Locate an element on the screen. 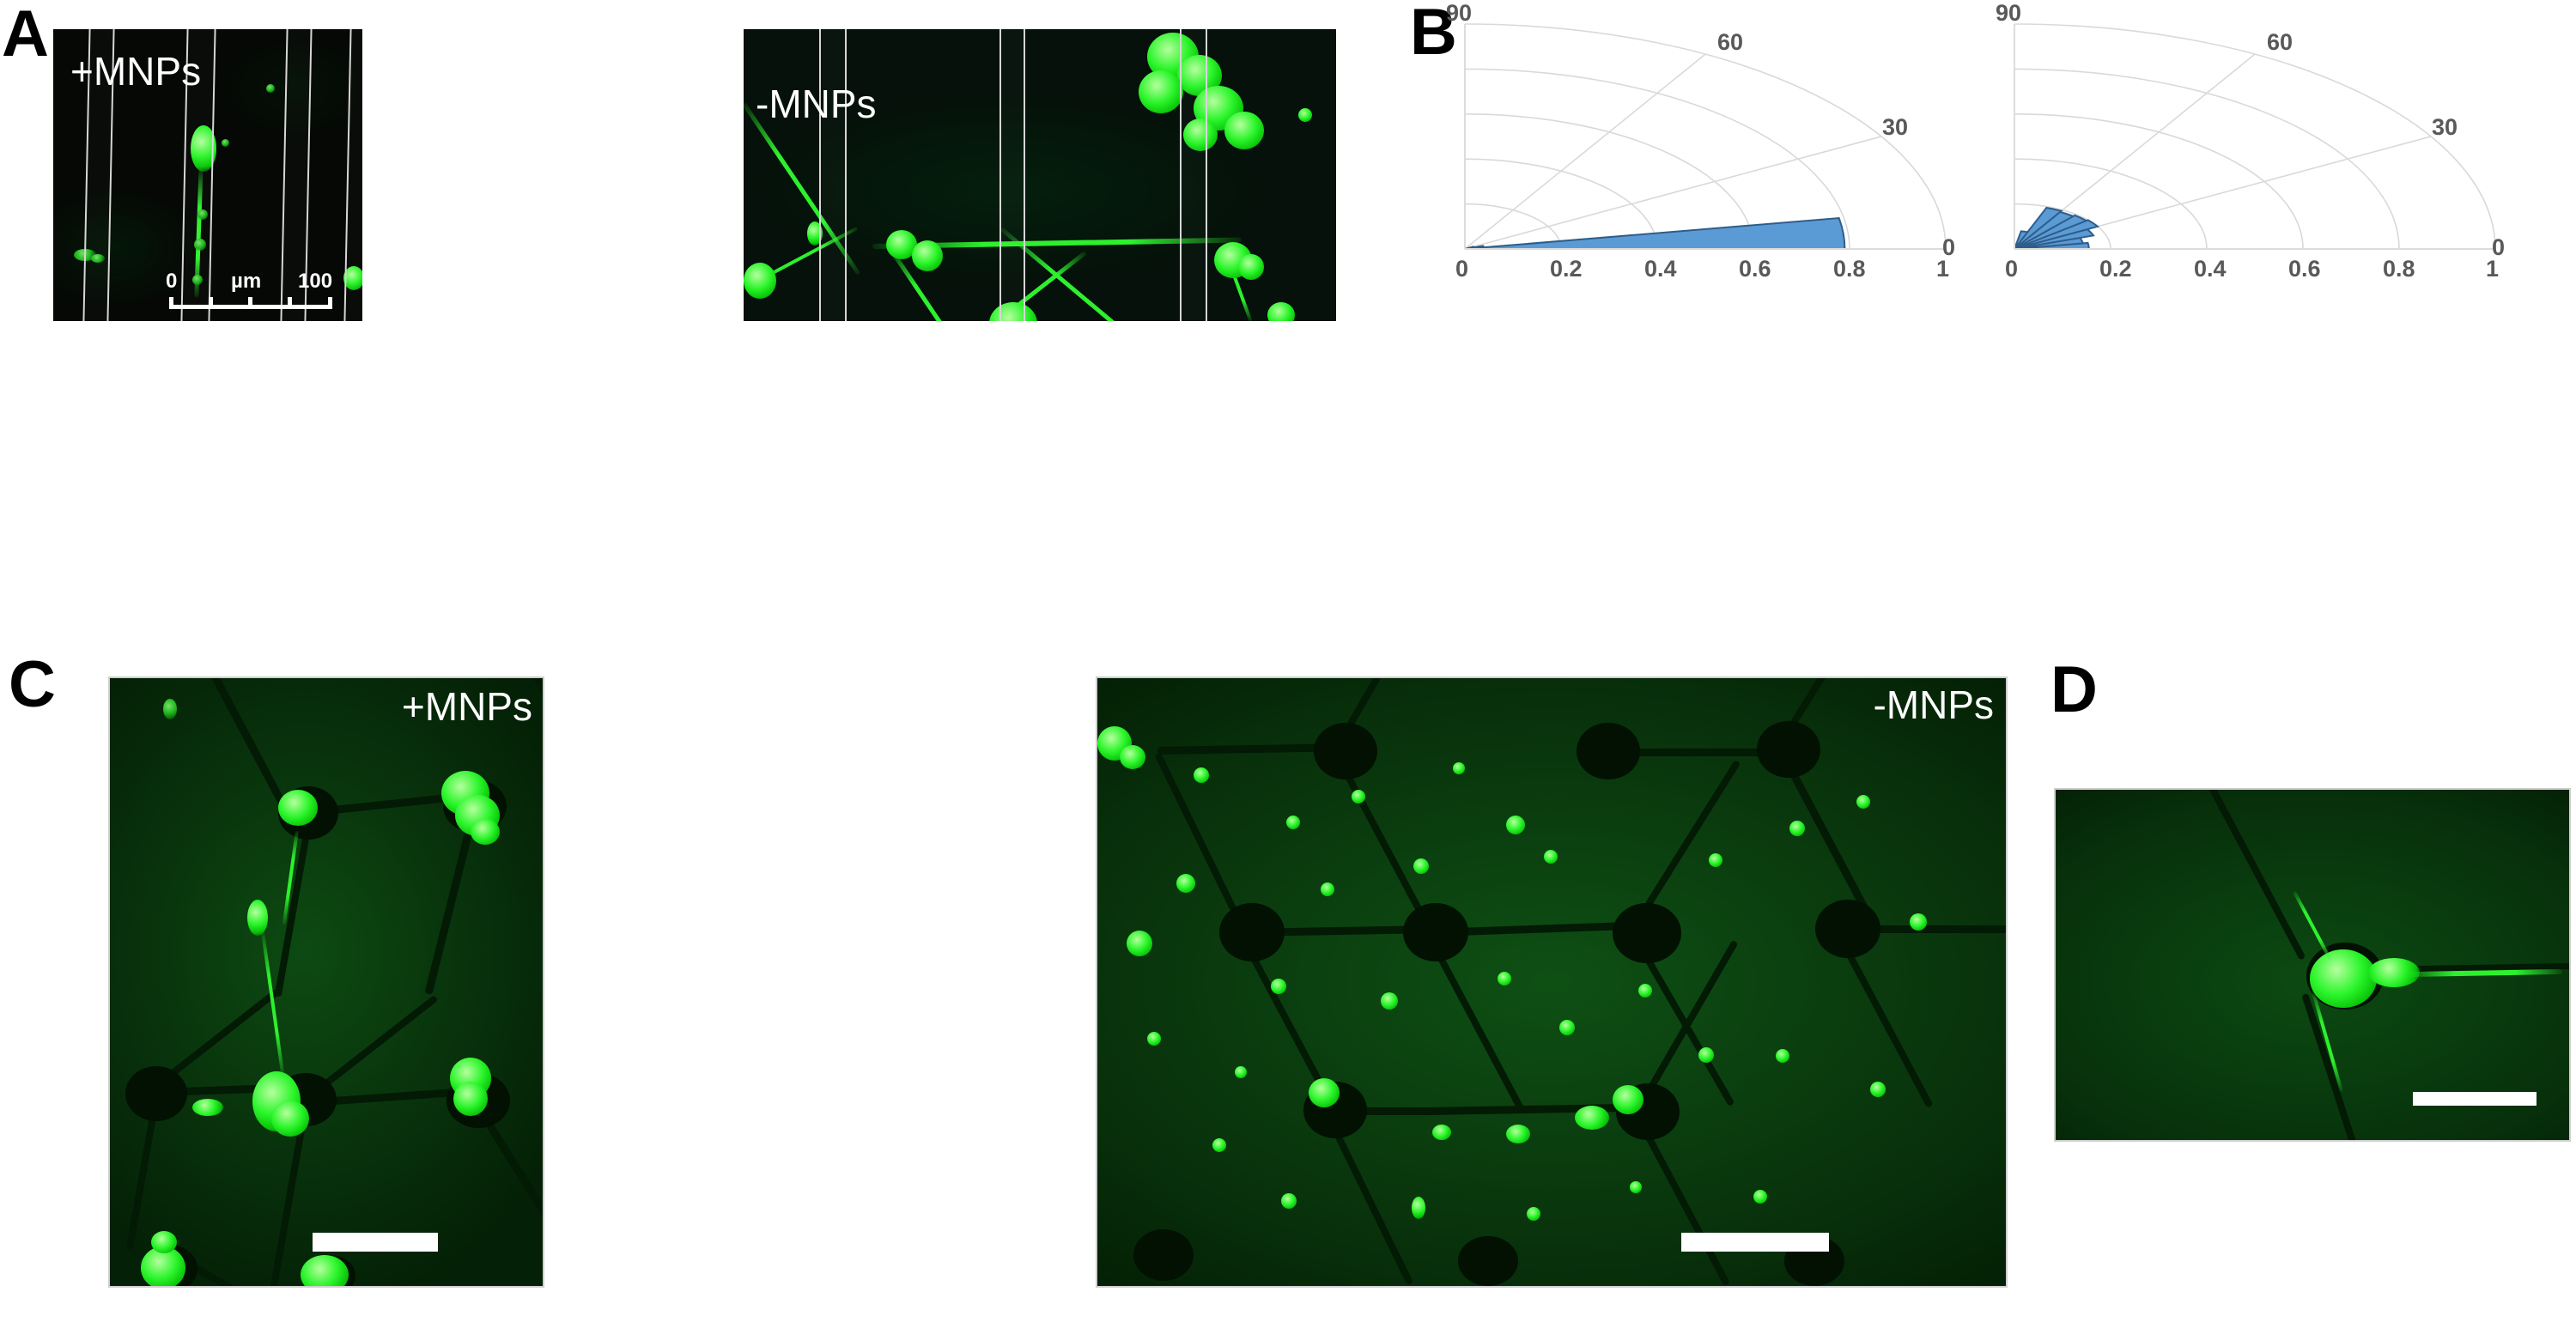 This screenshot has height=1322, width=2576. polar-right-radial-tick-02: 0.2 is located at coordinates (2115, 269).